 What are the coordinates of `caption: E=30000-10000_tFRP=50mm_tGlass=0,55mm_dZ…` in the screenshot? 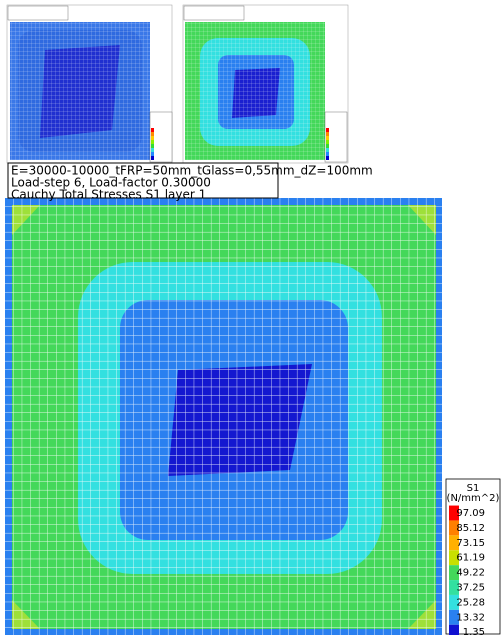 It's located at (190, 182).